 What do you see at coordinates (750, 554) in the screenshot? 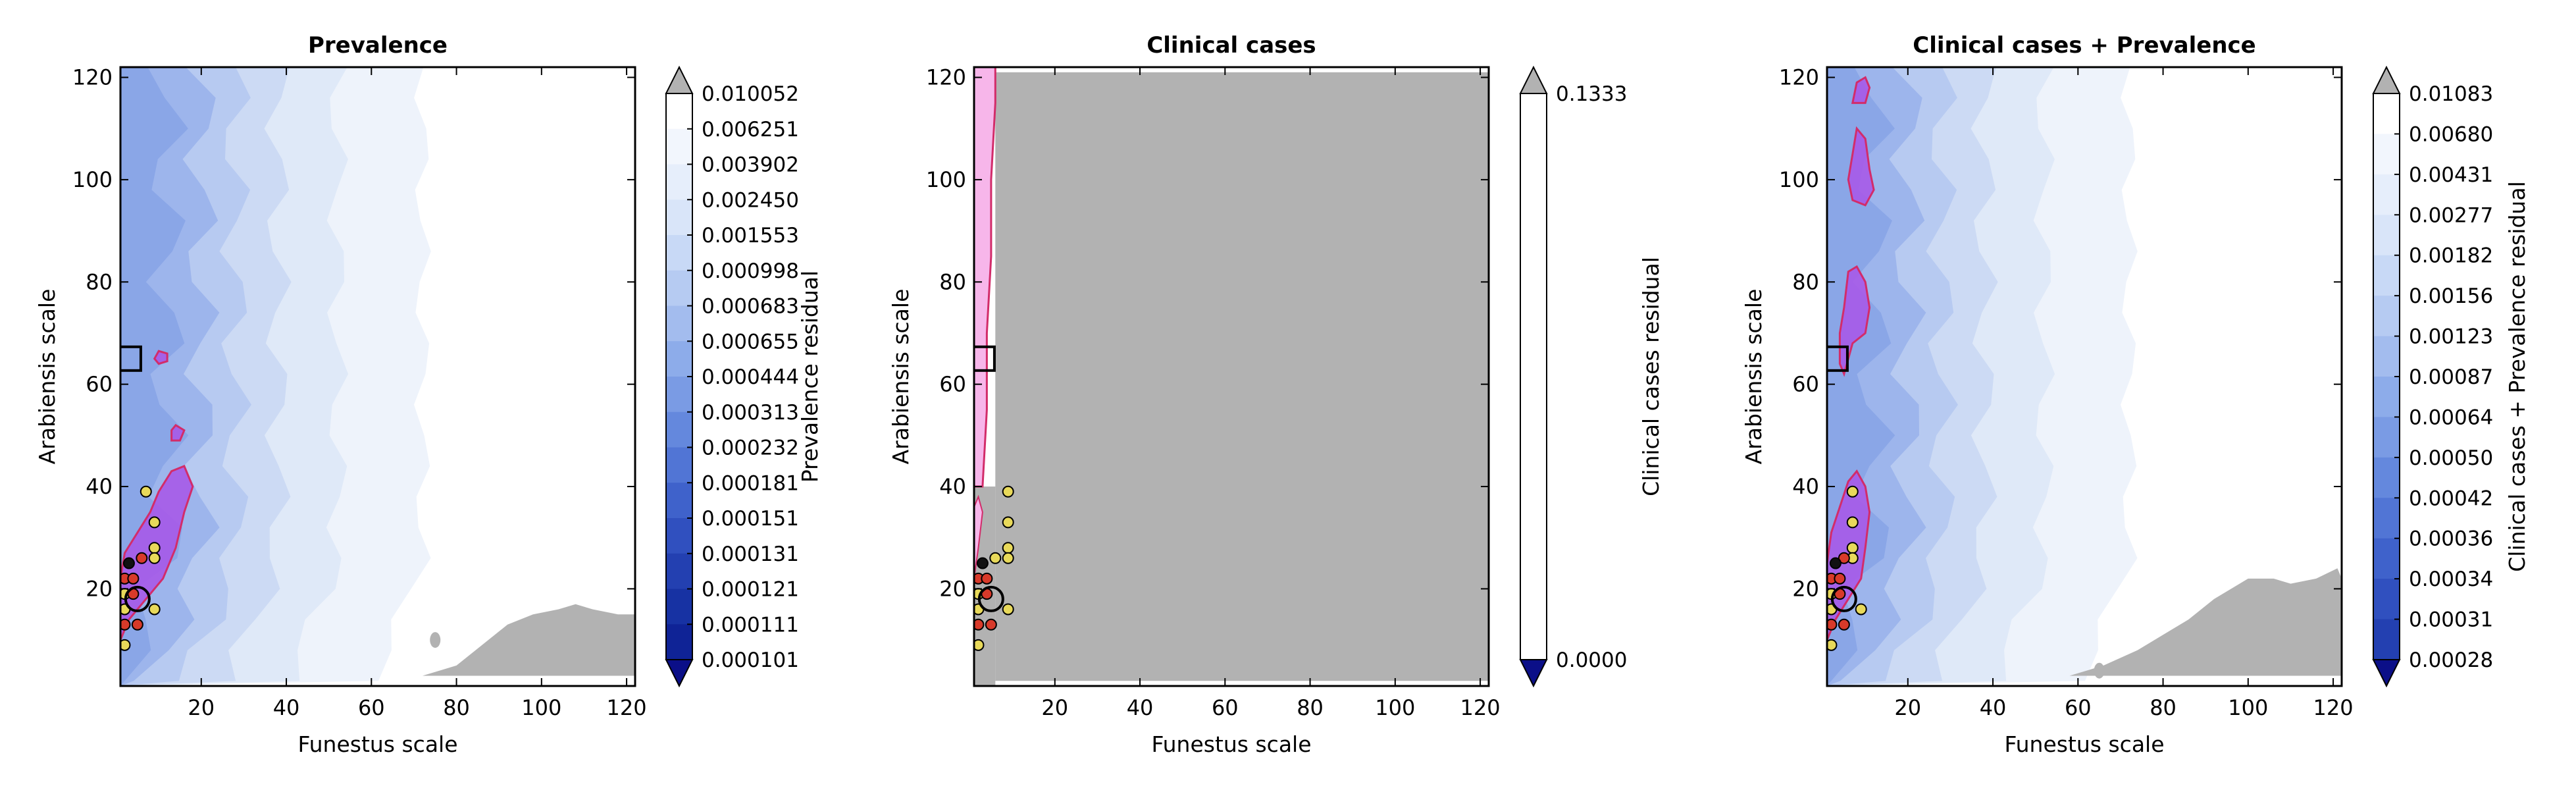
I see `colorbar-tick-label: 0.000131` at bounding box center [750, 554].